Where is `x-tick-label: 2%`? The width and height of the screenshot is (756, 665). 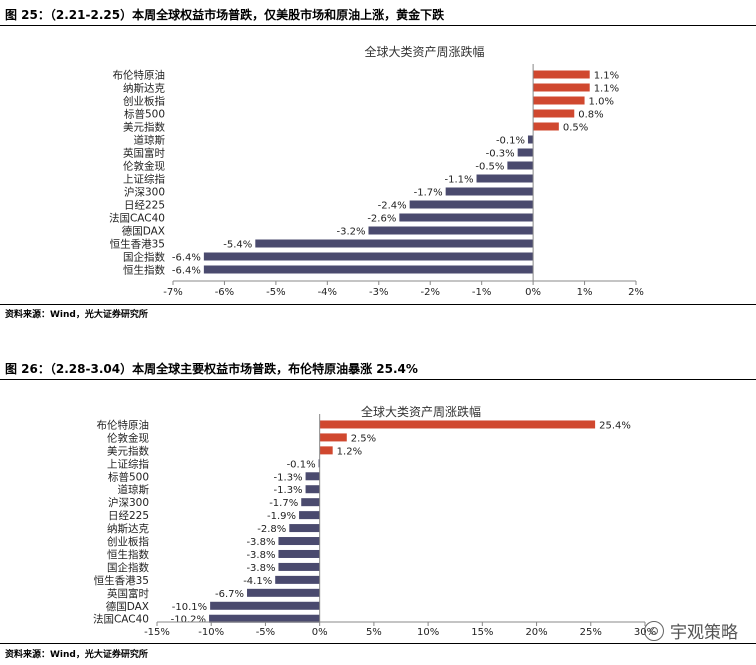
x-tick-label: 2% is located at coordinates (636, 292).